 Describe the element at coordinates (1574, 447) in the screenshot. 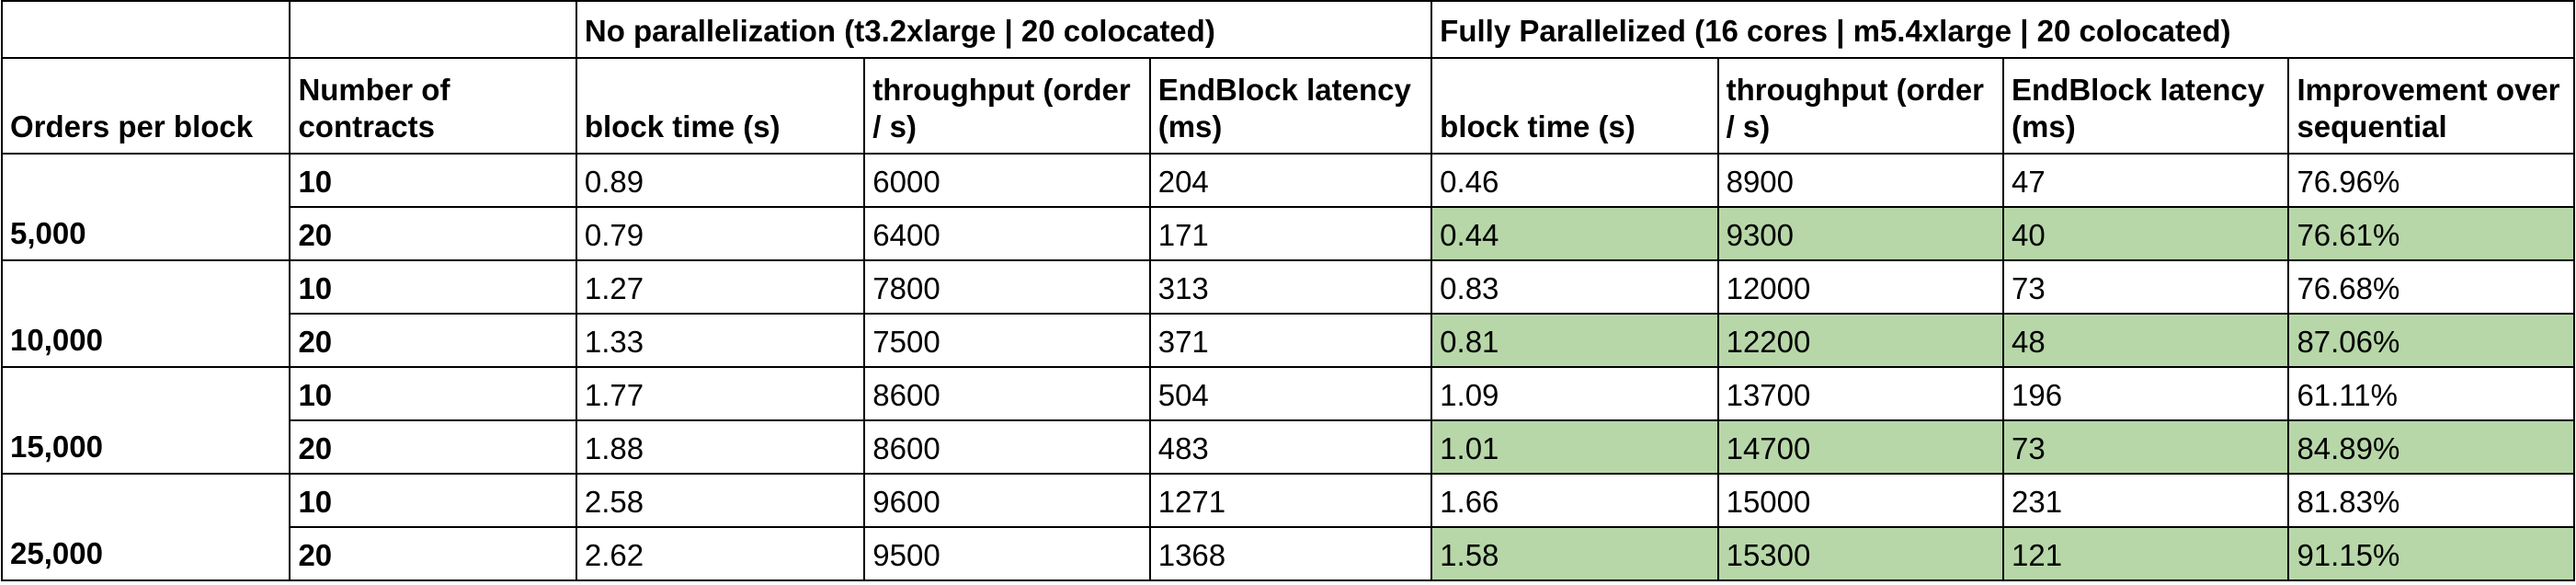

I see `fp-block-time-cell-highlighted: 1.01` at that location.